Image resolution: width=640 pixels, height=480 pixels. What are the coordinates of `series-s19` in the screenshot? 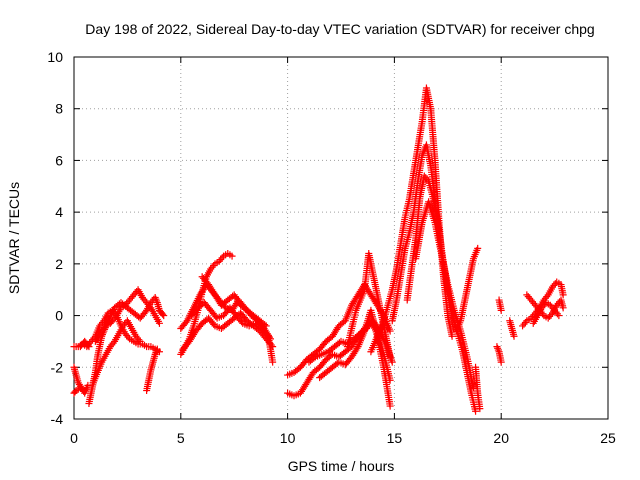 It's located at (411, 220).